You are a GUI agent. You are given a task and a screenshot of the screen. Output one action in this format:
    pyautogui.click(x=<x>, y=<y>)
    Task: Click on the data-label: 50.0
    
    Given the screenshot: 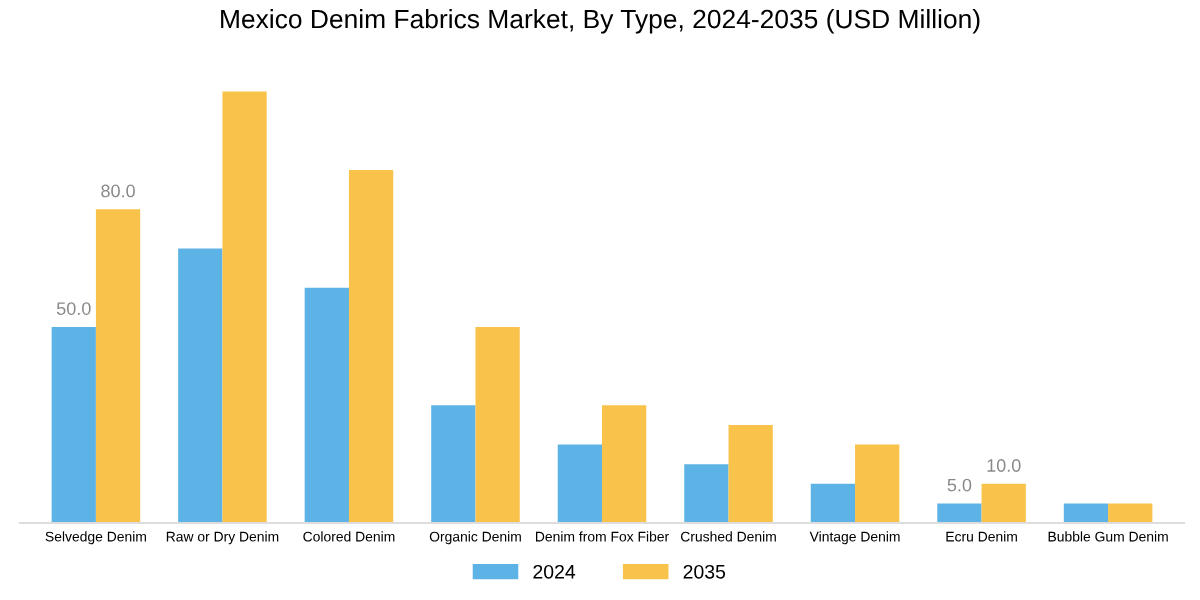 What is the action you would take?
    pyautogui.click(x=73, y=308)
    